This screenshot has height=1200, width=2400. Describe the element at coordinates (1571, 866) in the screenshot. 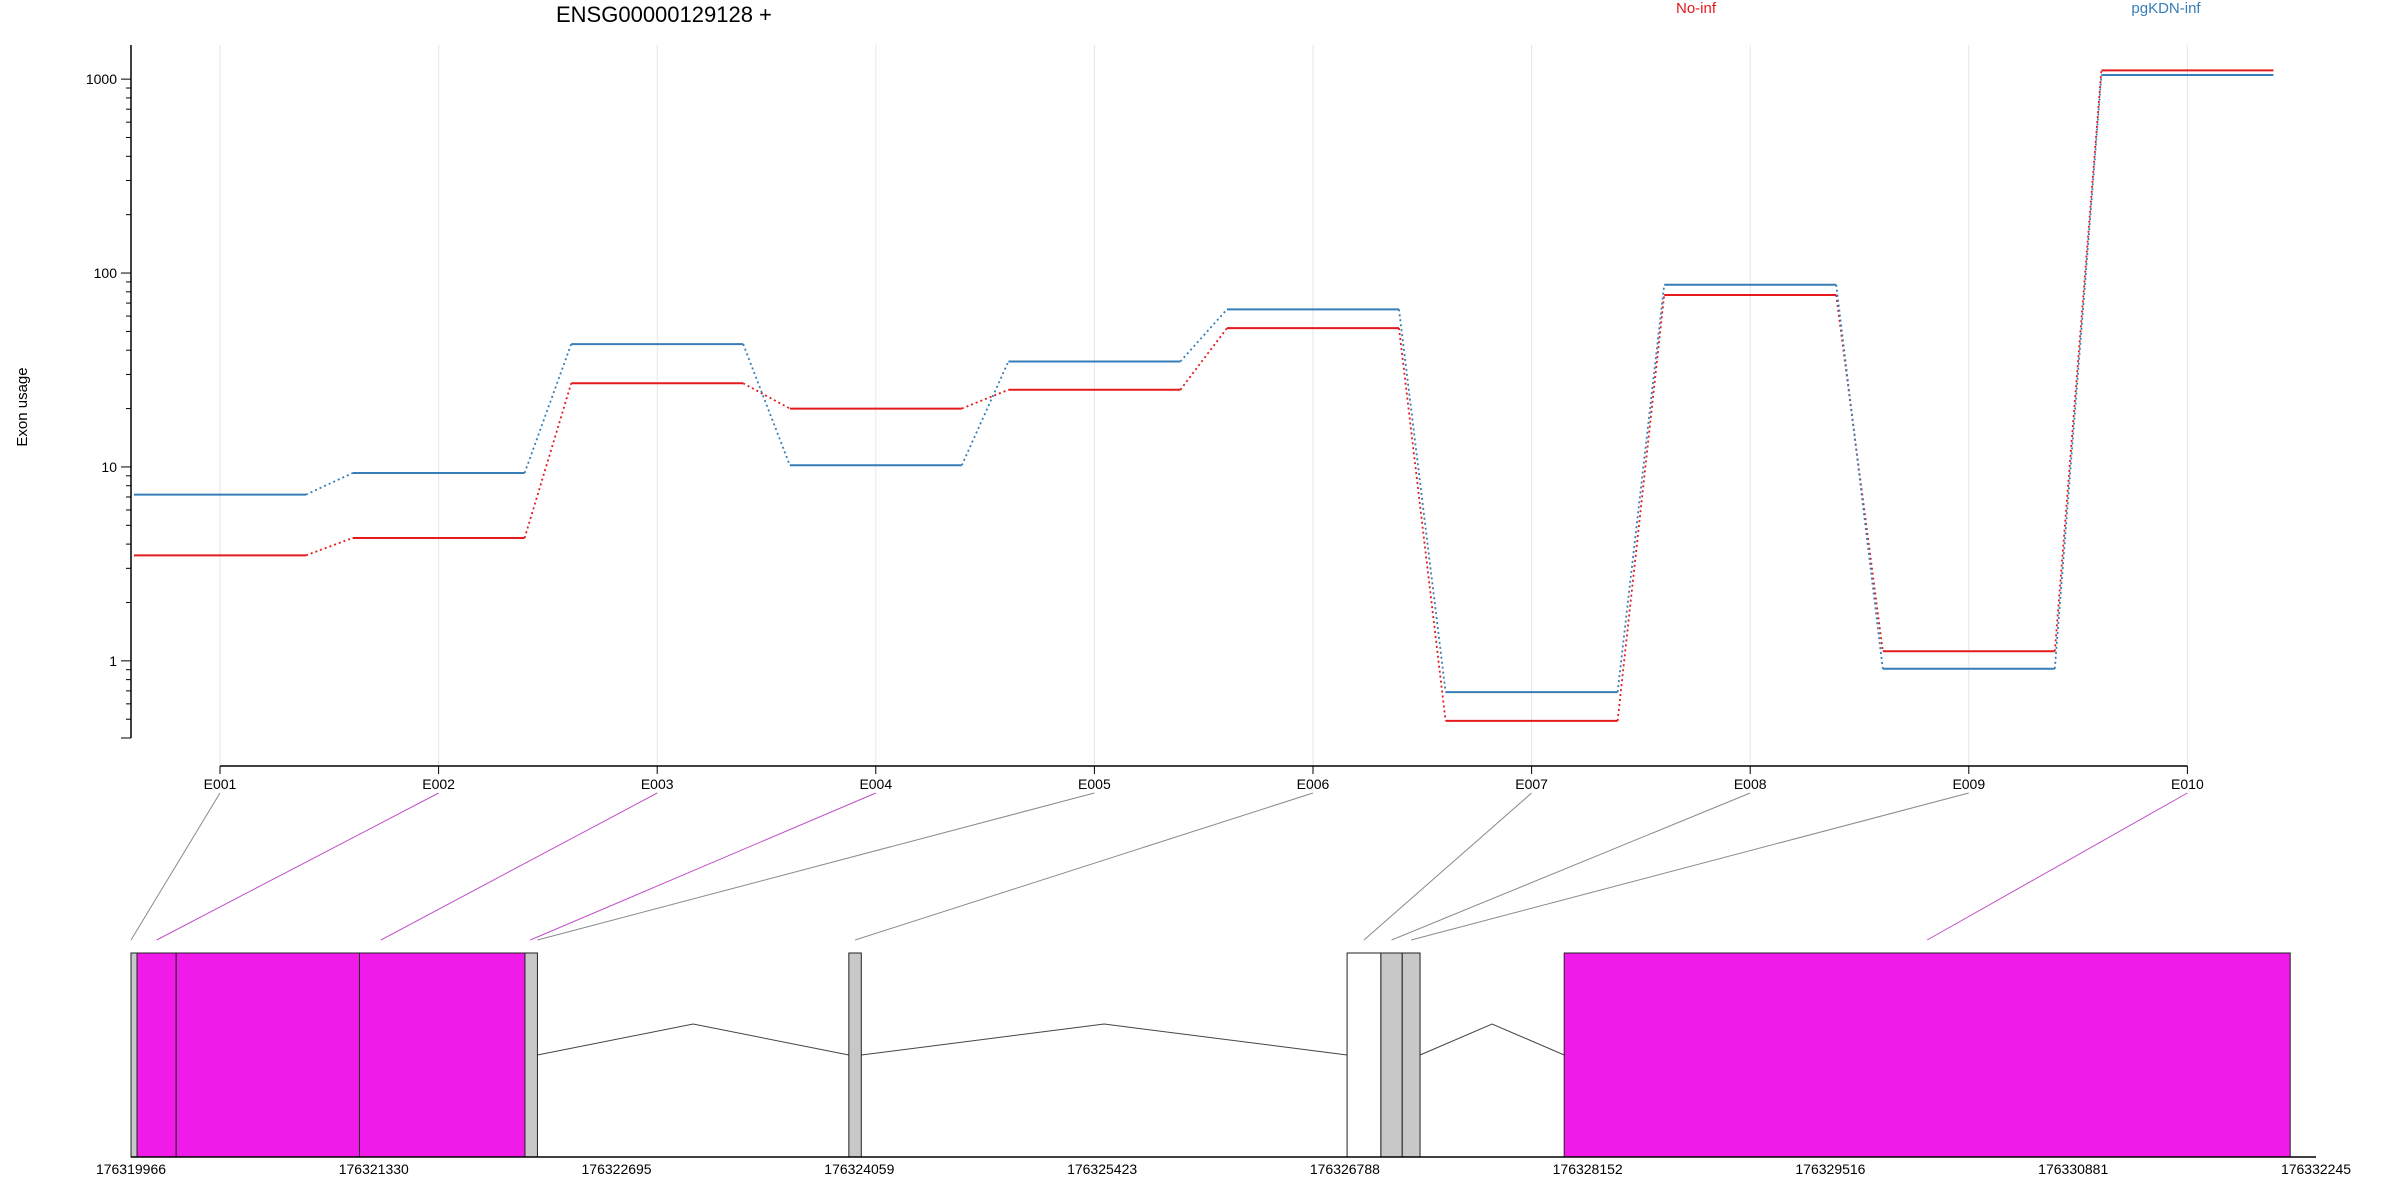

I see `connector-e008` at that location.